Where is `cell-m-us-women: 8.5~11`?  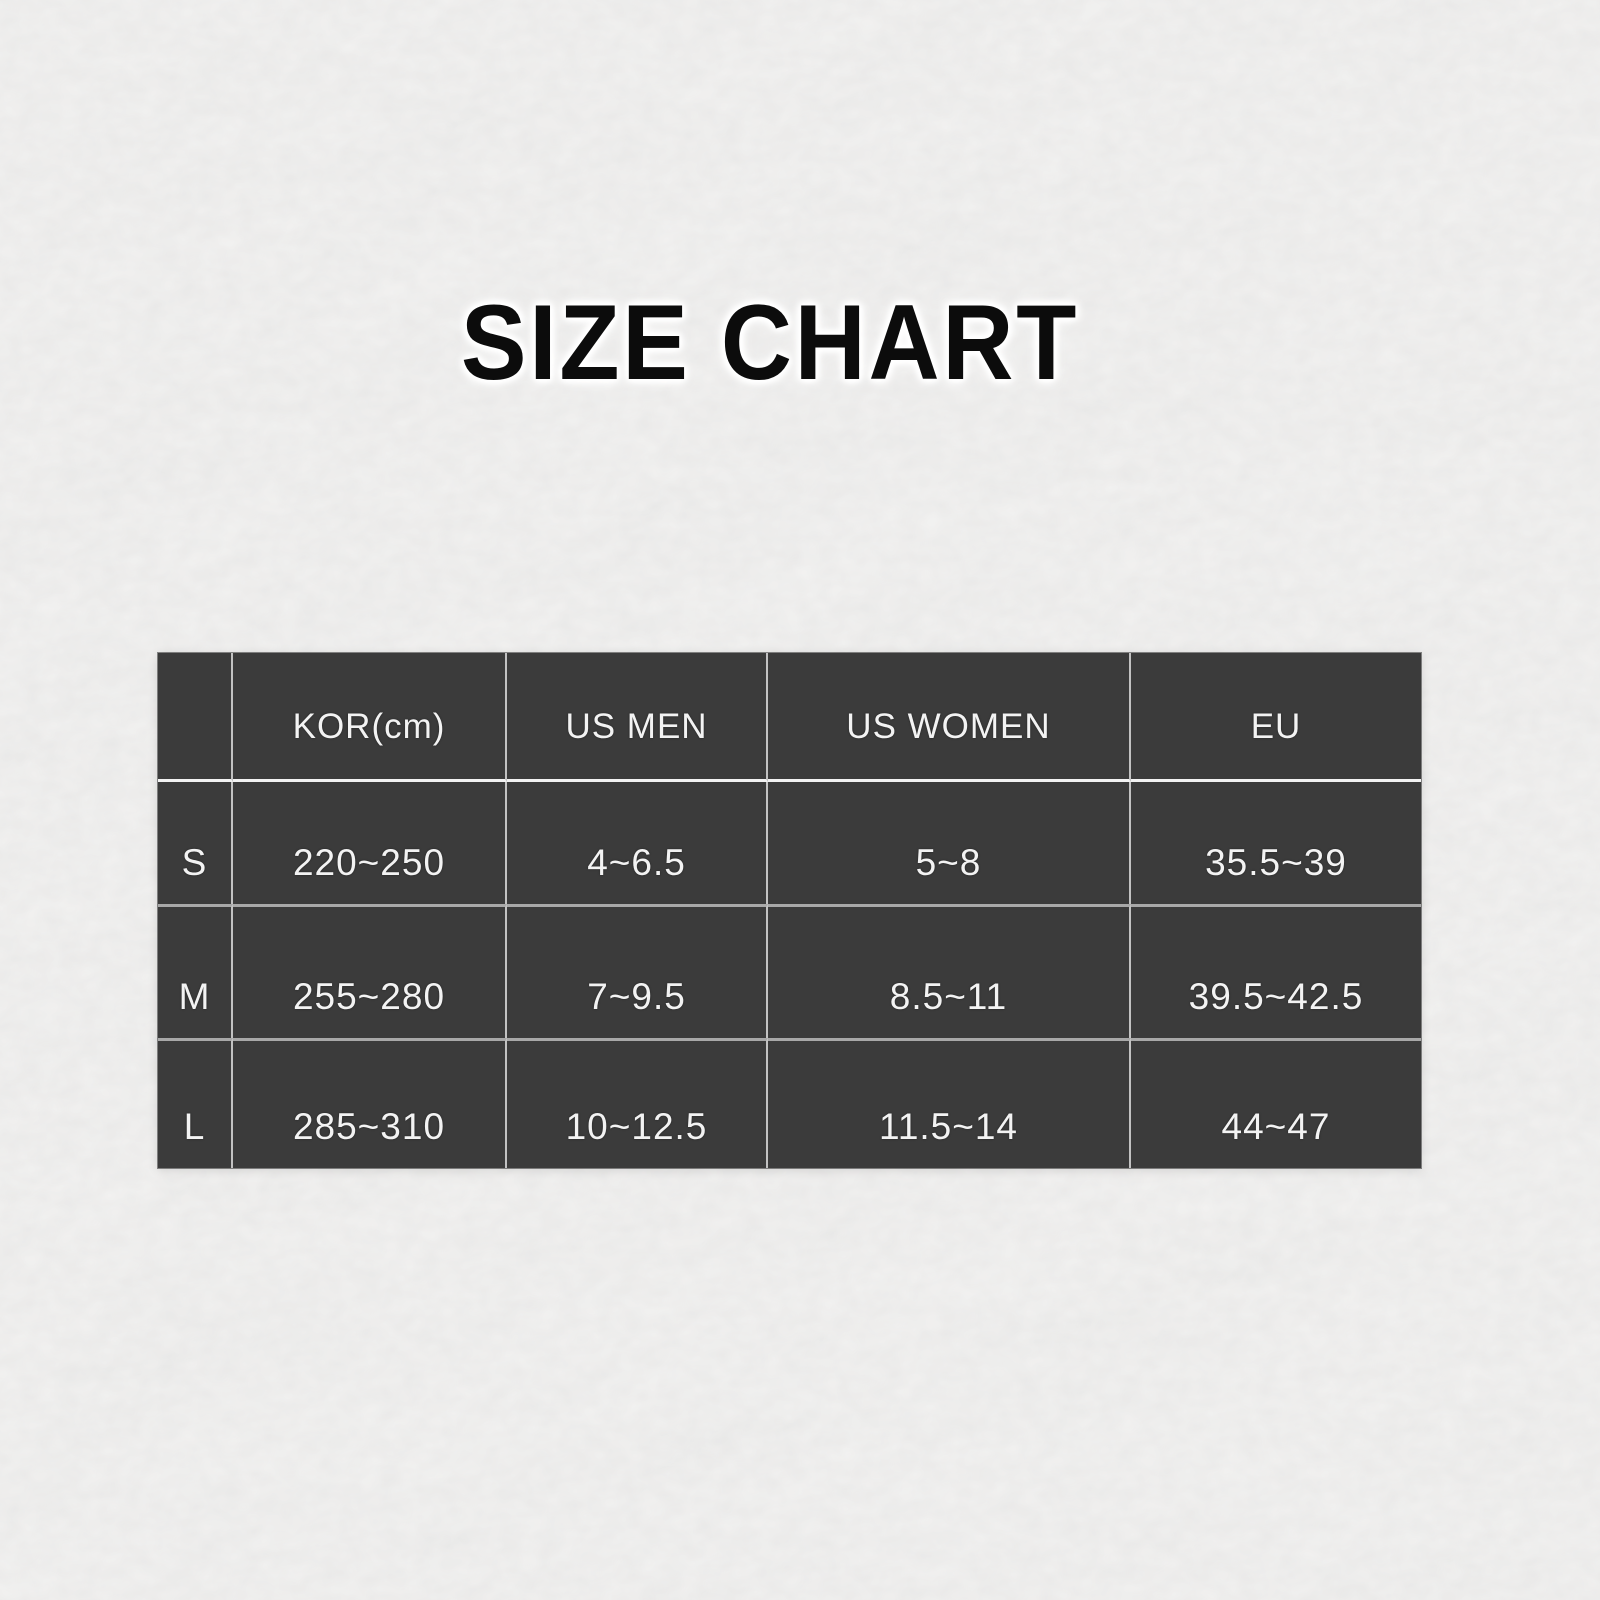
cell-m-us-women: 8.5~11 is located at coordinates (949, 971).